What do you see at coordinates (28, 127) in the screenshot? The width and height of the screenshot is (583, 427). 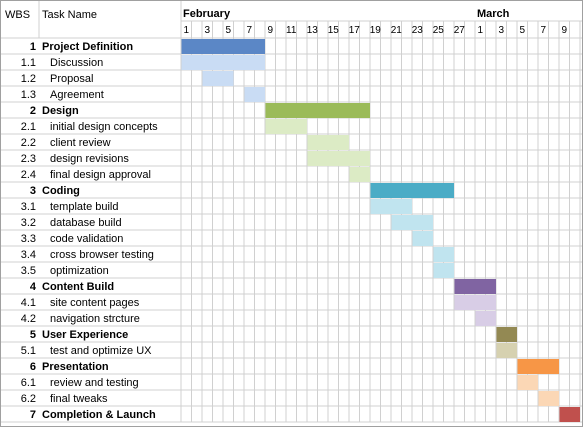 I see `task-wbs: 2.1` at bounding box center [28, 127].